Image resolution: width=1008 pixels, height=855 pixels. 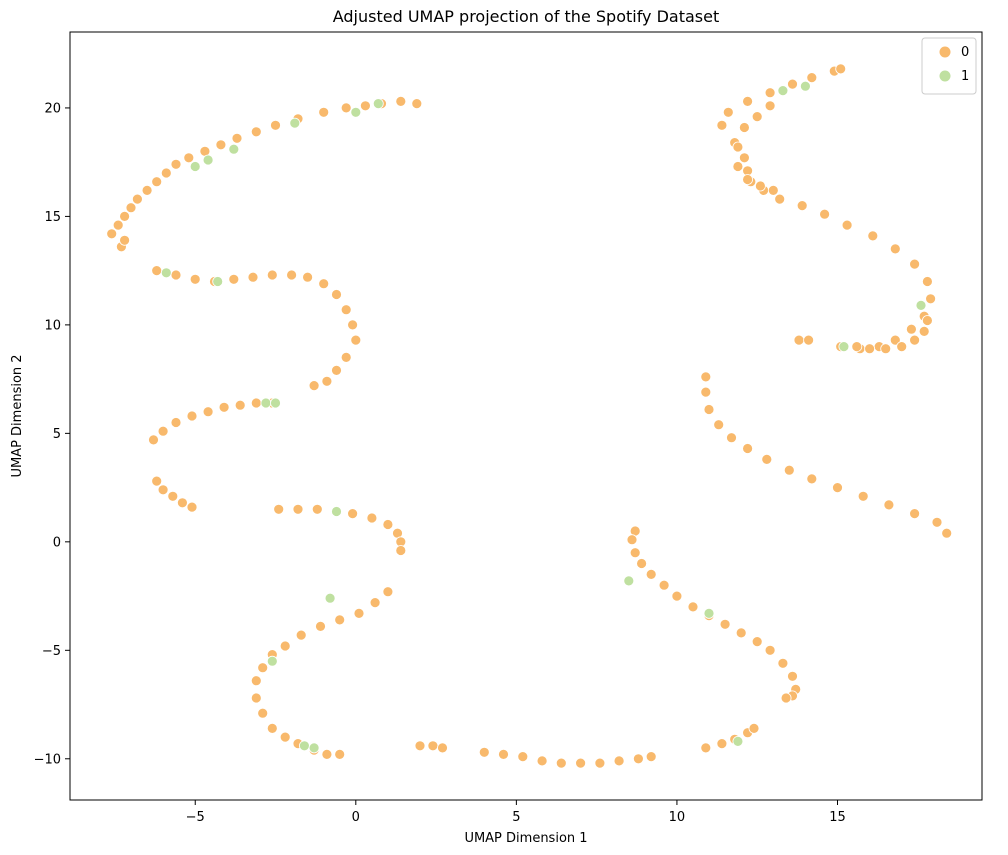 What do you see at coordinates (949, 66) in the screenshot?
I see `legend-box` at bounding box center [949, 66].